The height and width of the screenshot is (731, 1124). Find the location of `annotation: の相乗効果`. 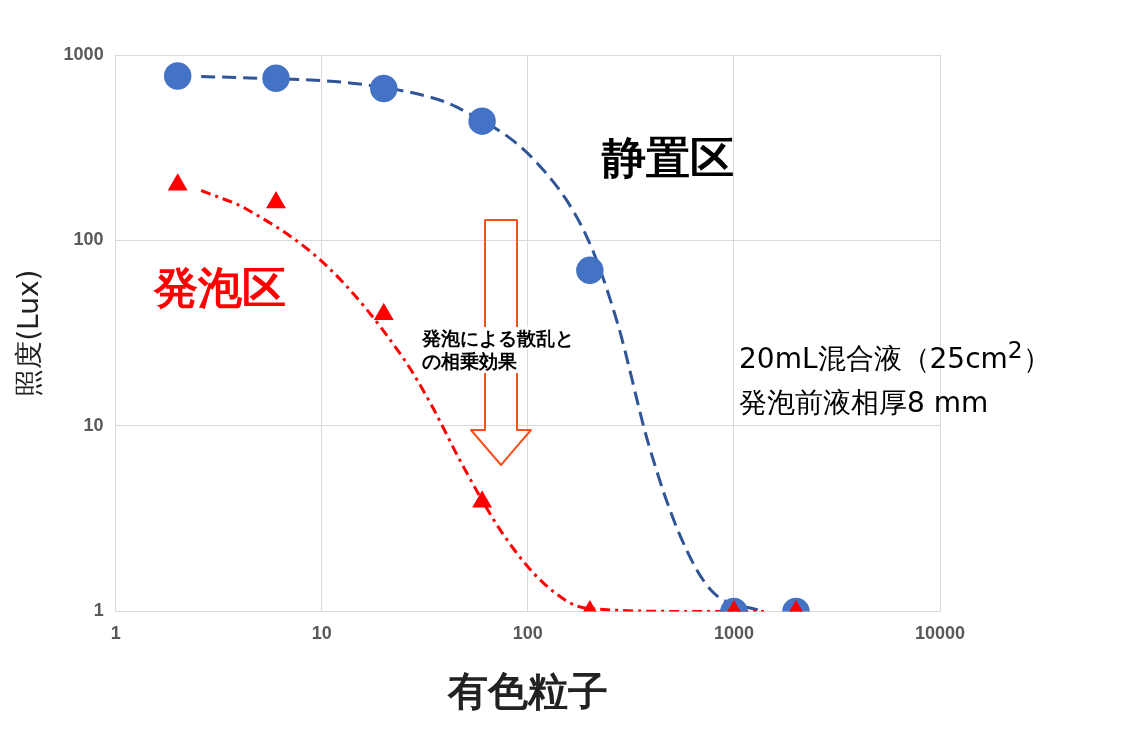

annotation: の相乗効果 is located at coordinates (469, 361).